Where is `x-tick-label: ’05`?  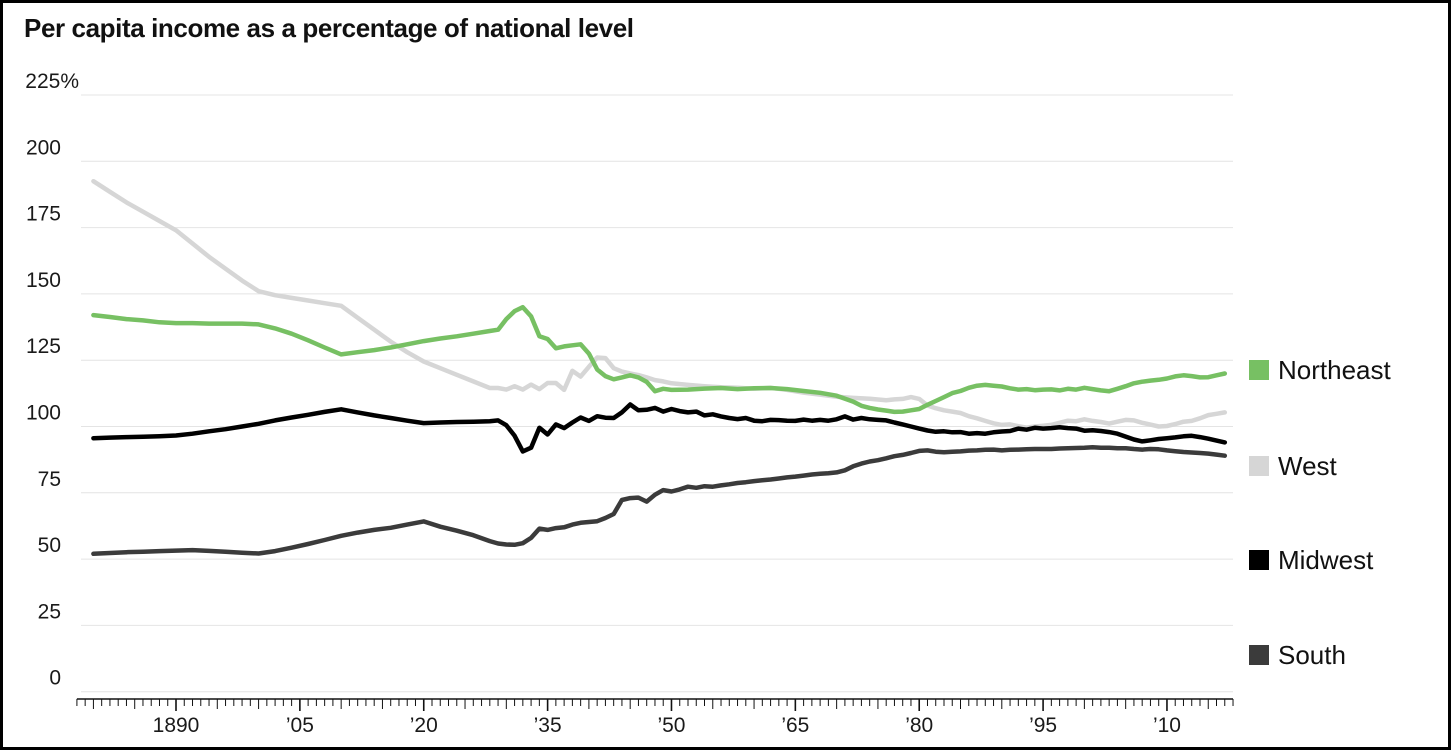
x-tick-label: ’05 is located at coordinates (300, 725).